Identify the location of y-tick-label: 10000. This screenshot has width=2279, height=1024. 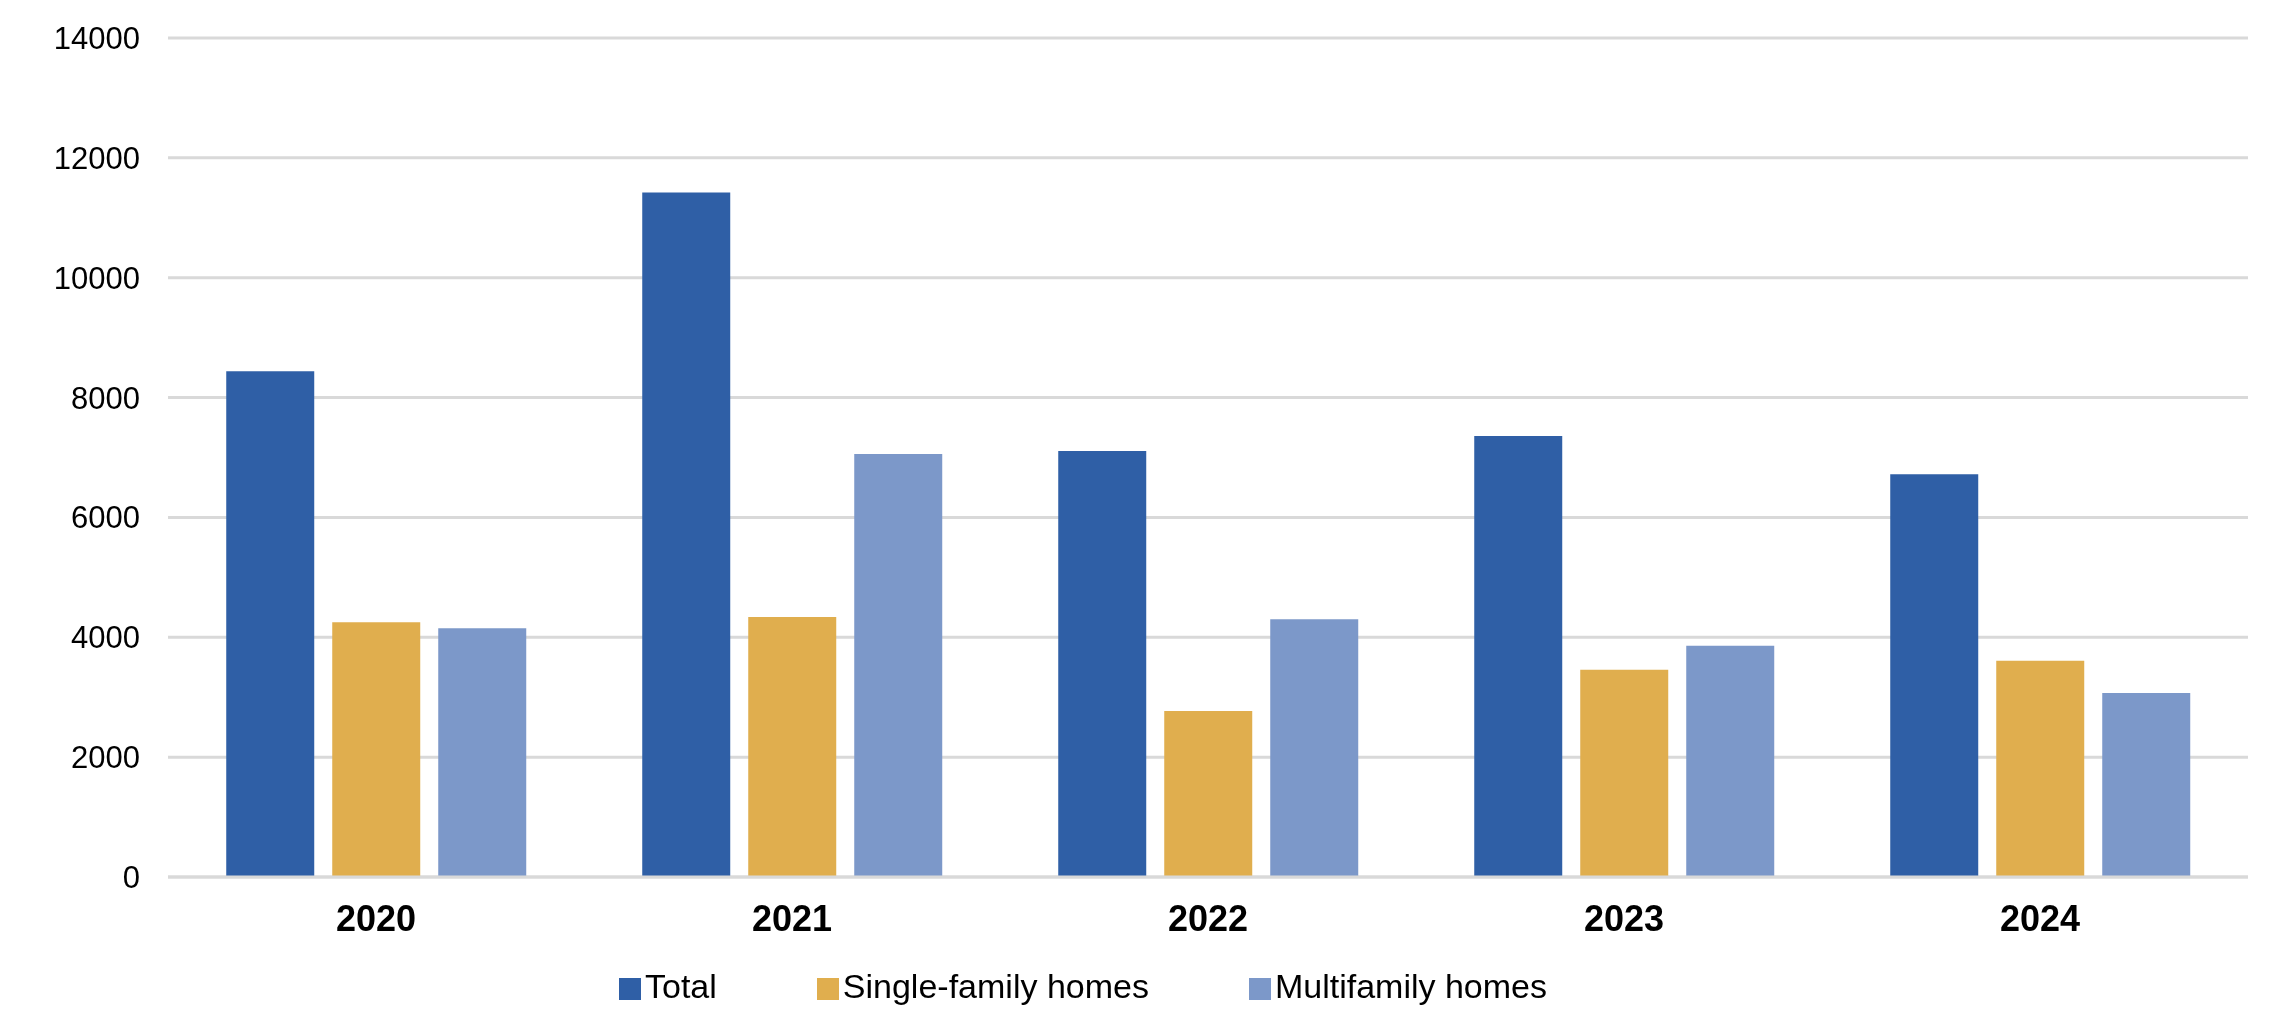
(96, 278).